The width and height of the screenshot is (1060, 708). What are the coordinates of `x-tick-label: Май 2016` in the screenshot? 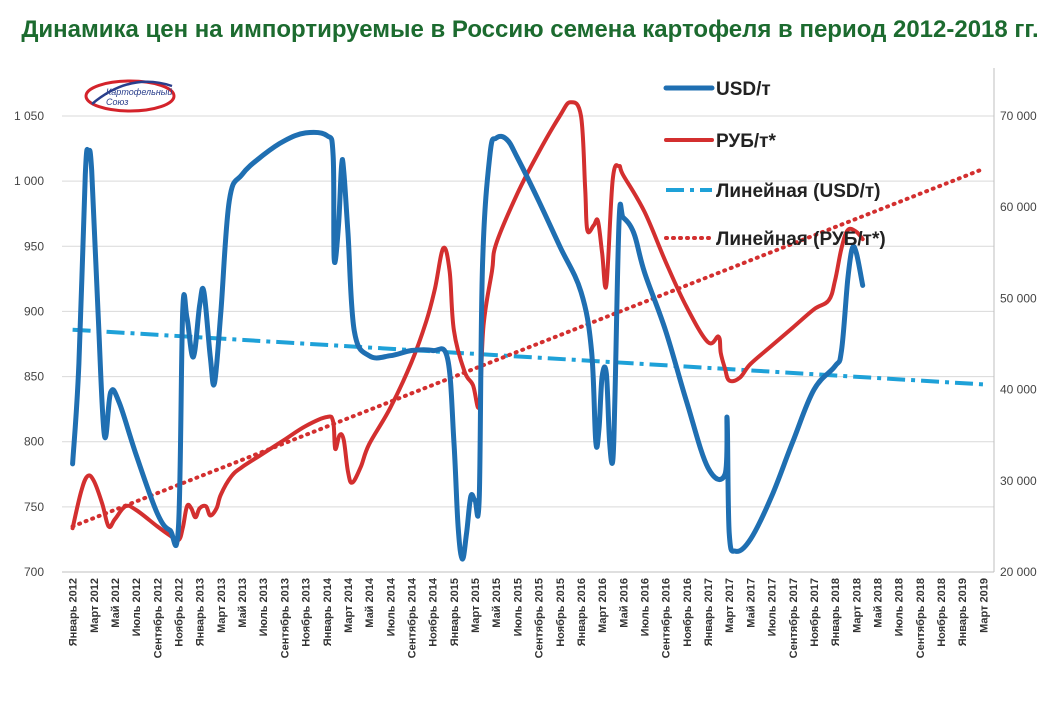 It's located at (624, 603).